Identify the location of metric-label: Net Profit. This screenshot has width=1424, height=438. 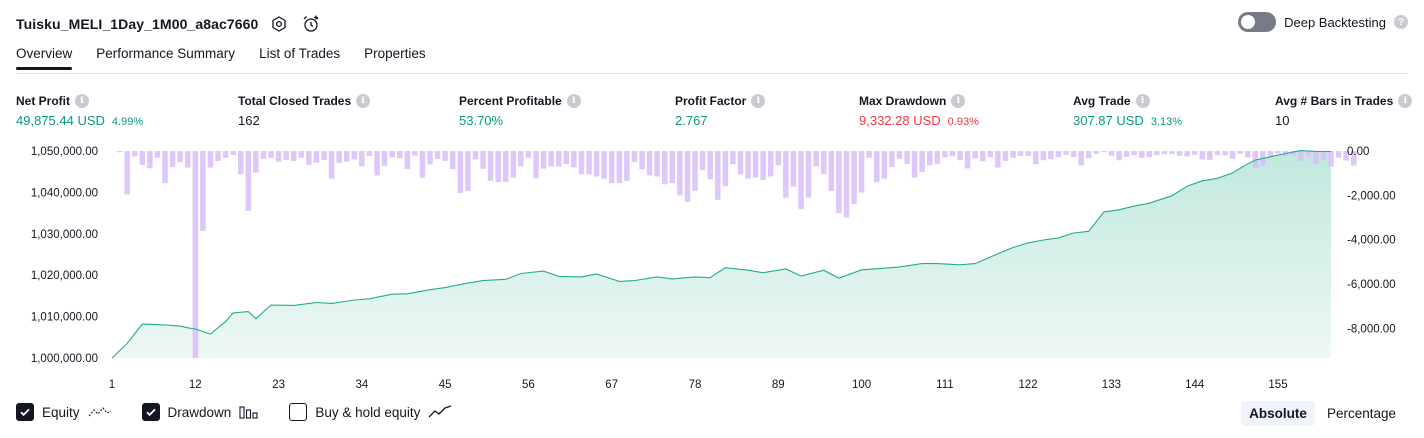
(43, 101).